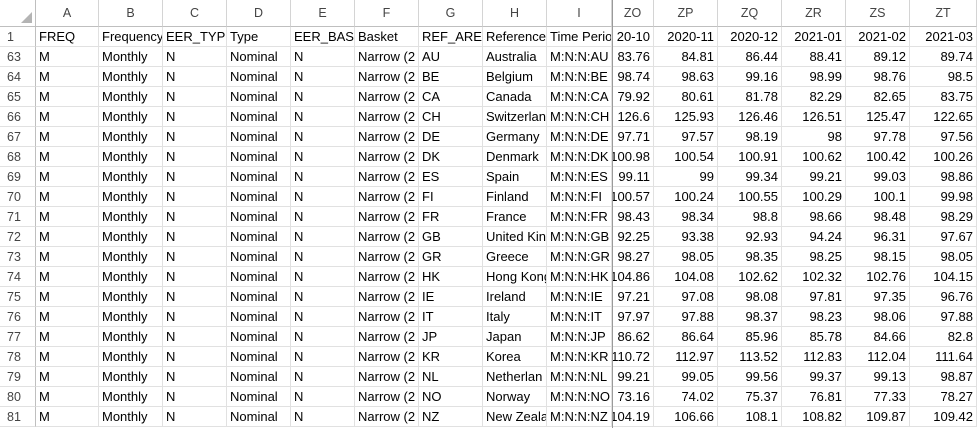 This screenshot has height=428, width=977. What do you see at coordinates (18, 317) in the screenshot?
I see `row-header: 76` at bounding box center [18, 317].